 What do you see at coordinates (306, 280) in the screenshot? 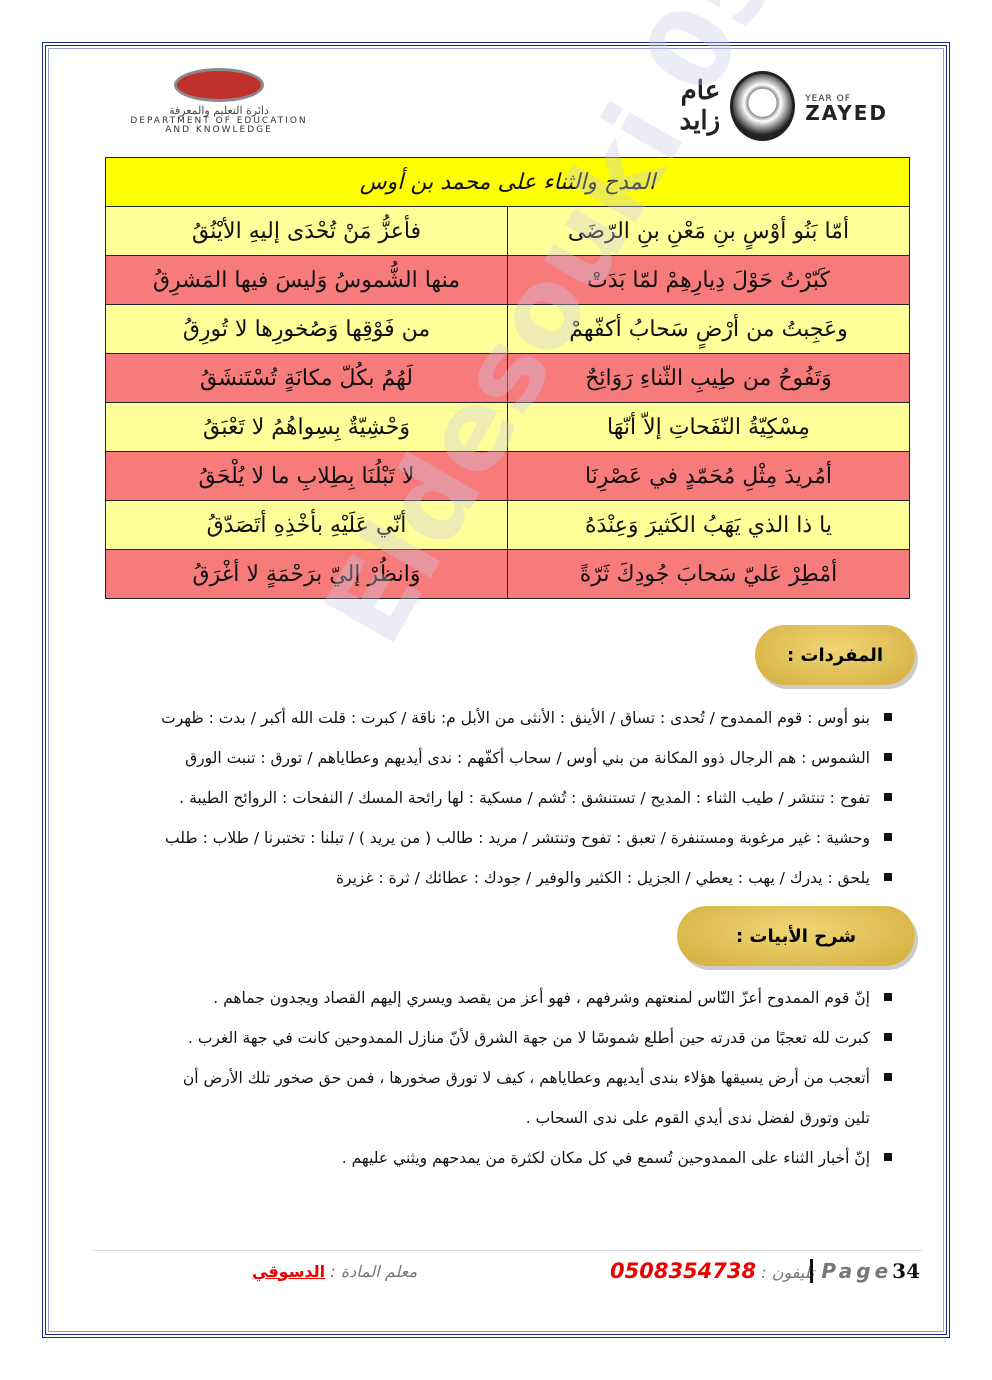
I see `verse-second-half: منها الشُّموسُ وَليسَ فيها المَشرِقُ` at bounding box center [306, 280].